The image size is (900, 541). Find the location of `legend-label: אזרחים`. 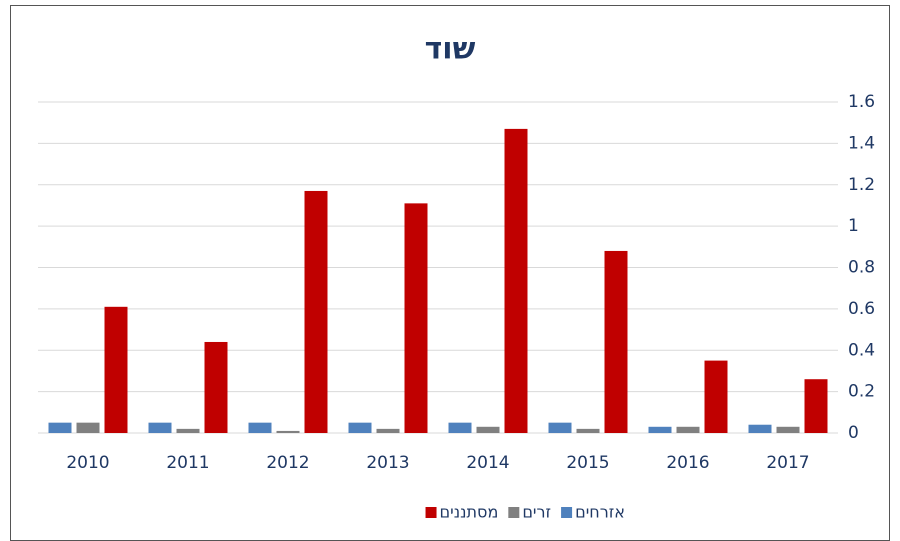

legend-label: אזרחים is located at coordinates (600, 512).